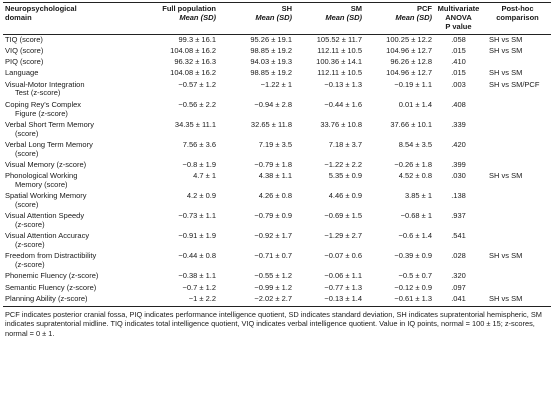  Describe the element at coordinates (62, 73) in the screenshot. I see `cell-domain: Language` at that location.